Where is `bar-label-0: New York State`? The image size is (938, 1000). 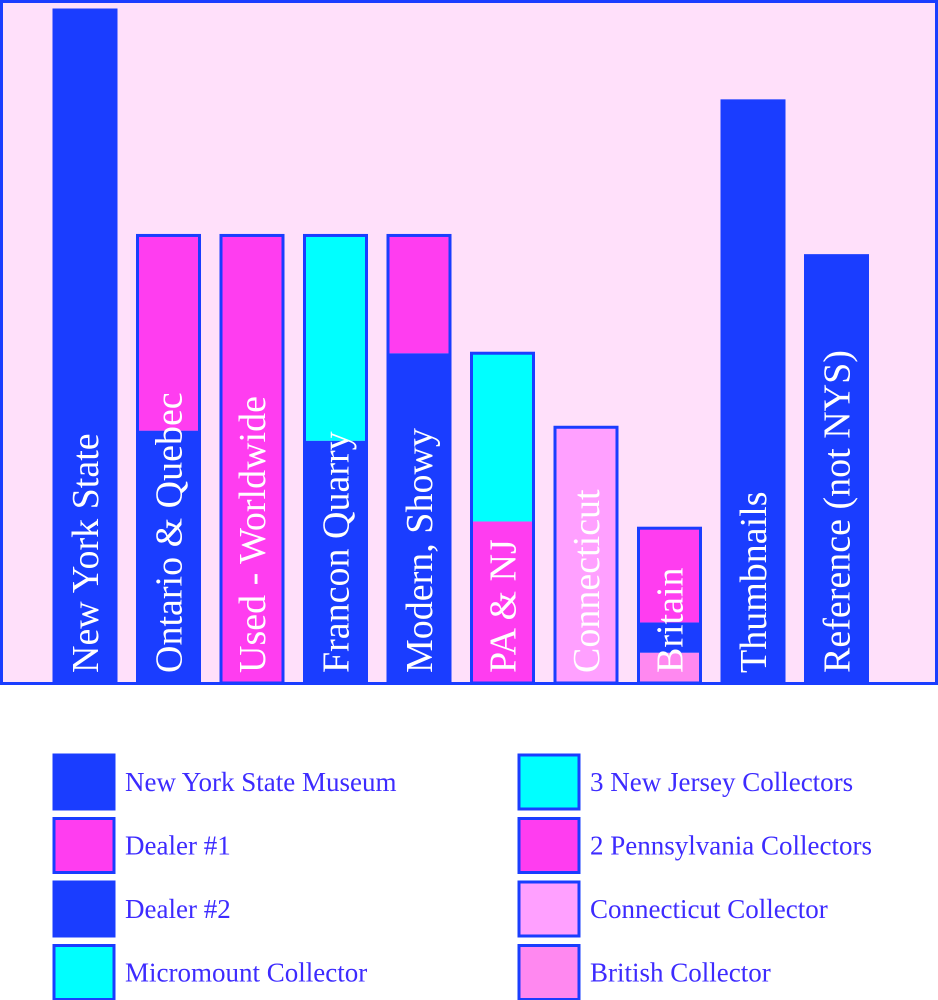 bar-label-0: New York State is located at coordinates (86, 553).